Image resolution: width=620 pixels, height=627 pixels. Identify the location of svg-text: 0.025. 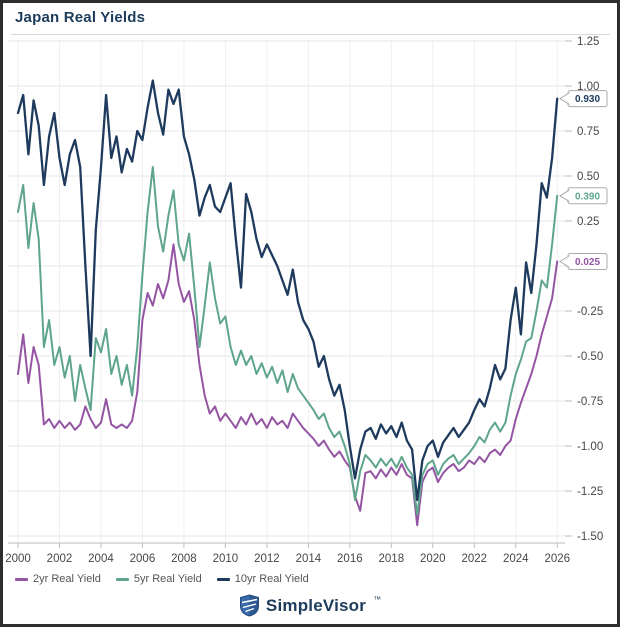
(587, 262).